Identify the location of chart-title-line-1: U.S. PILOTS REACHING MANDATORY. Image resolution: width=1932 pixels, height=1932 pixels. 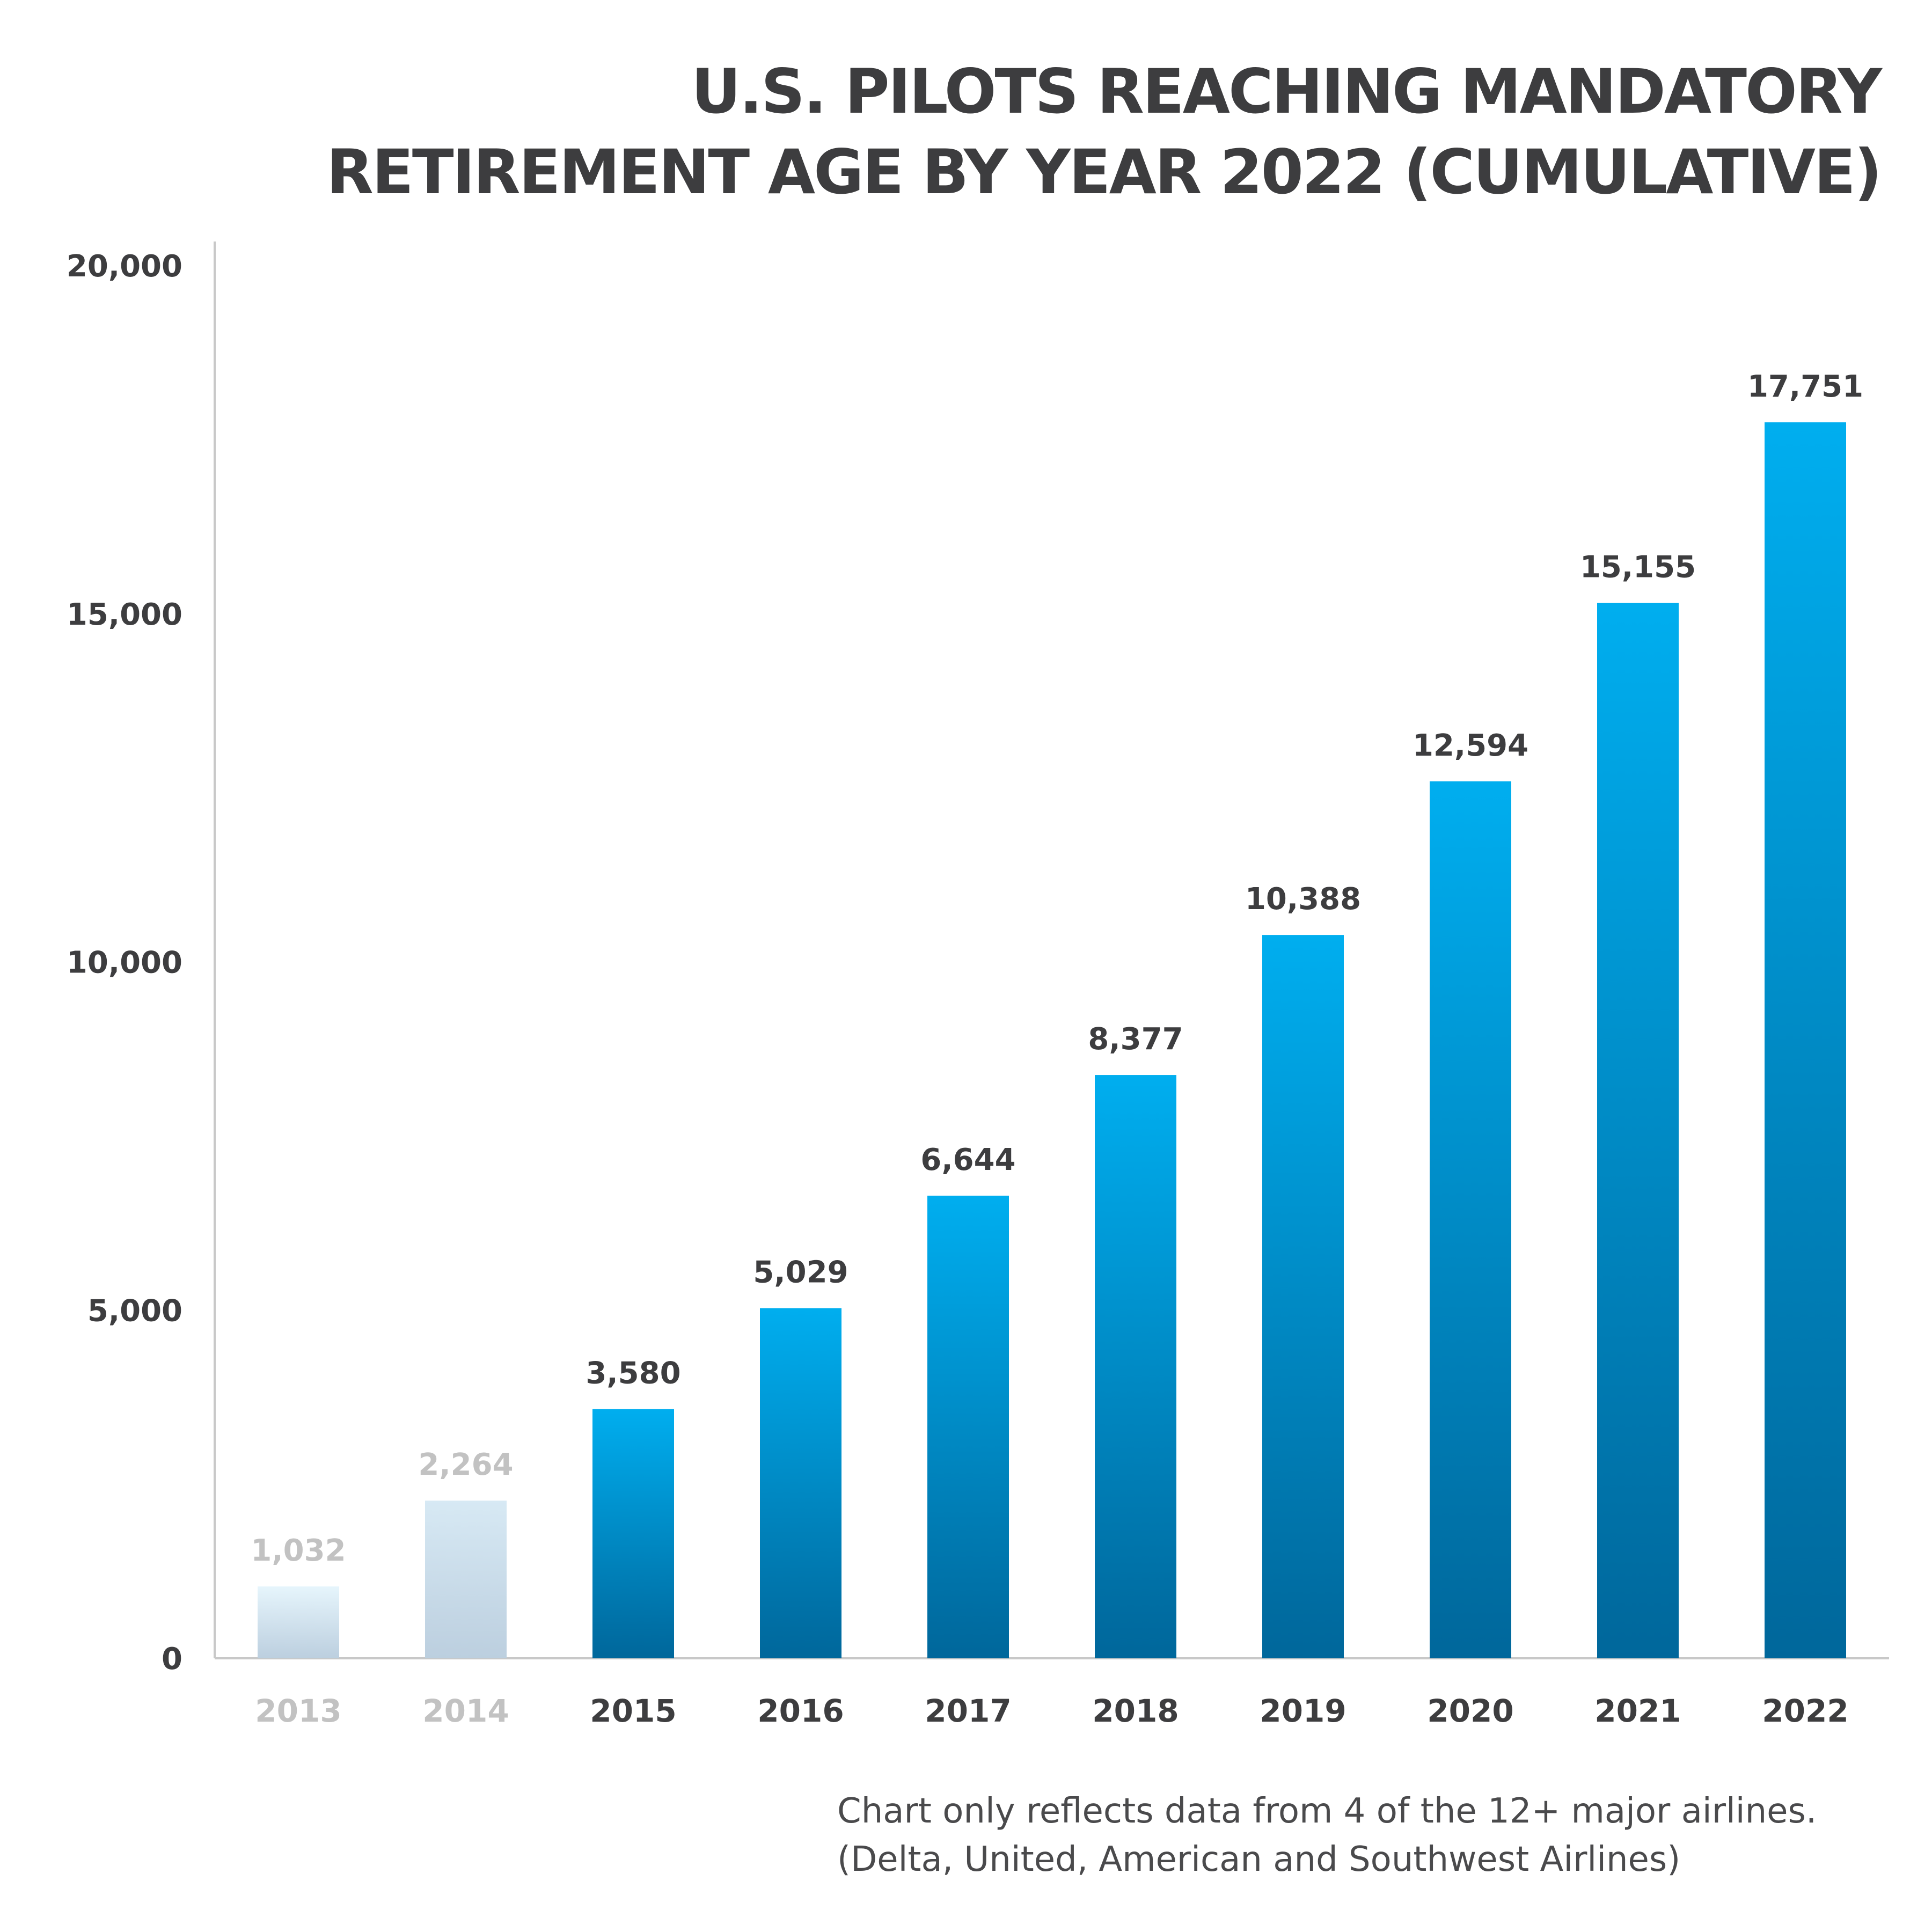
(1286, 91).